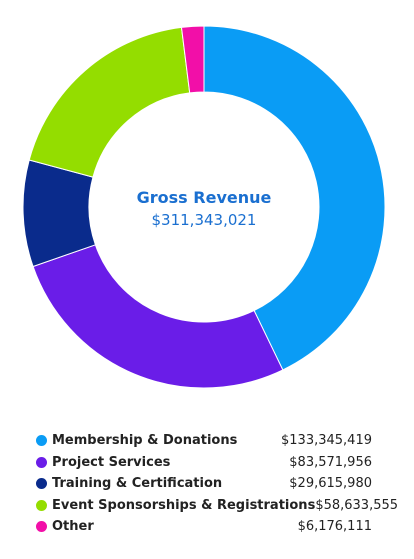 Image resolution: width=414 pixels, height=559 pixels. I want to click on legend-item: Project Services $83,571,956, so click(204, 463).